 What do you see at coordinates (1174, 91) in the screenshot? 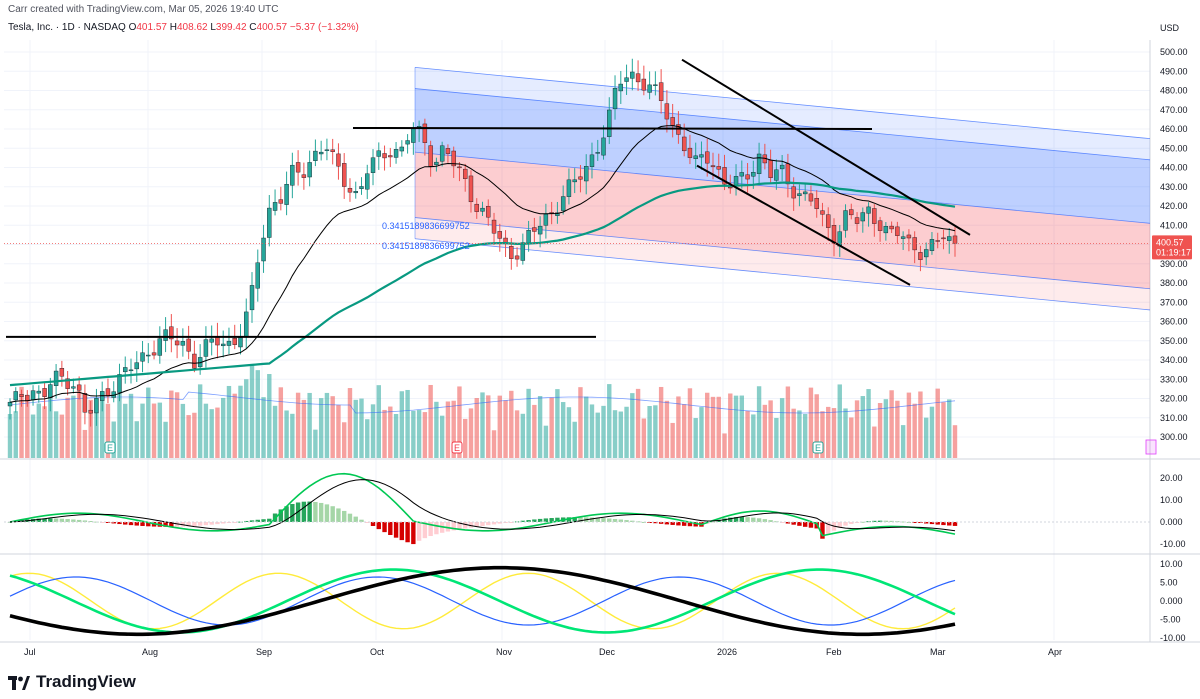
I see `price-tick: 480.00` at bounding box center [1174, 91].